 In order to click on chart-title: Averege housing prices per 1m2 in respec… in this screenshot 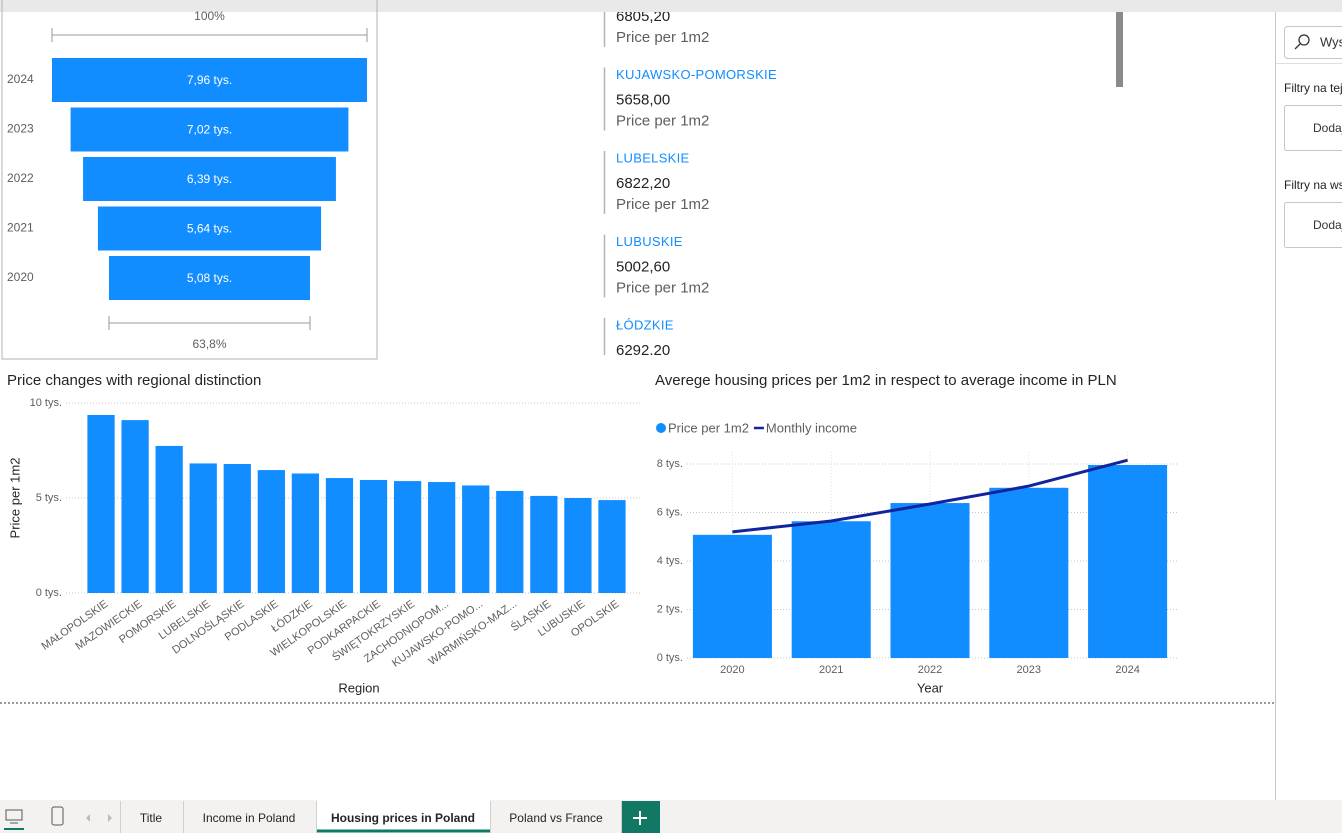, I will do `click(886, 380)`.